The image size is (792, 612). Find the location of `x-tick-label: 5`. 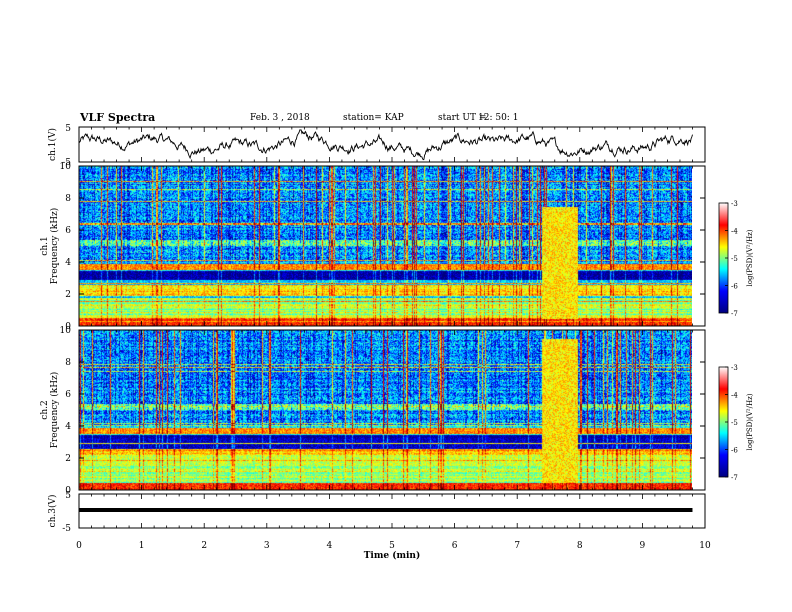

x-tick-label: 5 is located at coordinates (392, 546).